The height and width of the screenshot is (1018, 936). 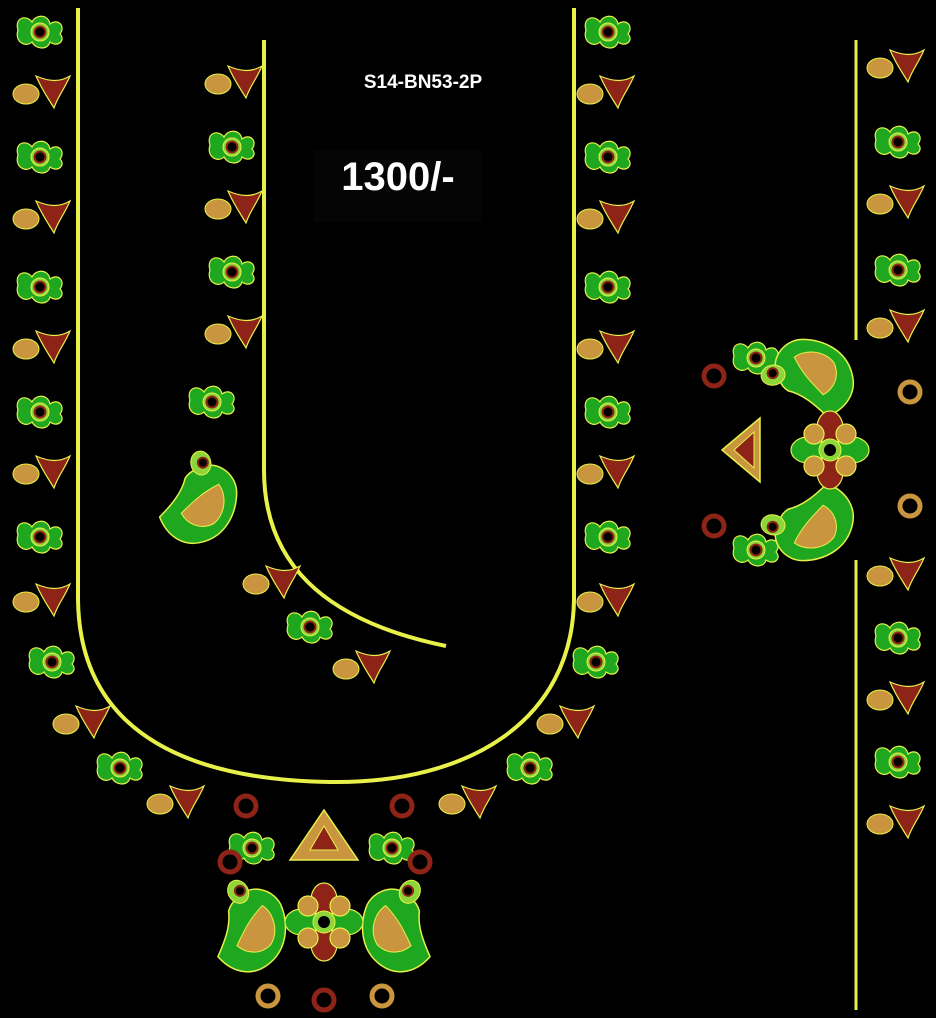 What do you see at coordinates (895, 444) in the screenshot?
I see `right-panel-motifs` at bounding box center [895, 444].